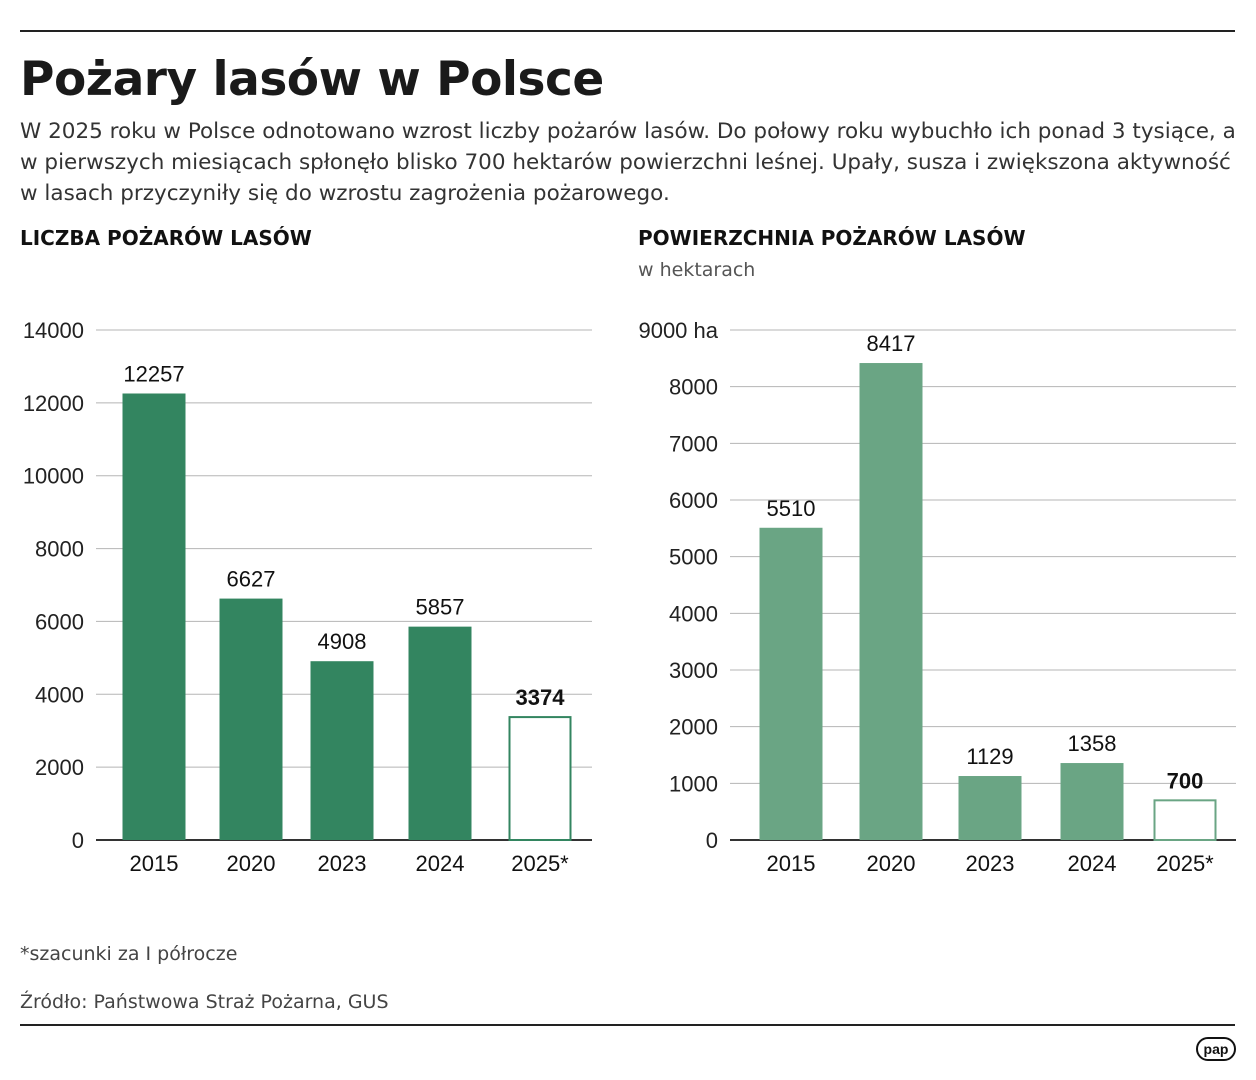 The width and height of the screenshot is (1256, 1080). What do you see at coordinates (678, 330) in the screenshot?
I see `y-tick-label: 9000 ha` at bounding box center [678, 330].